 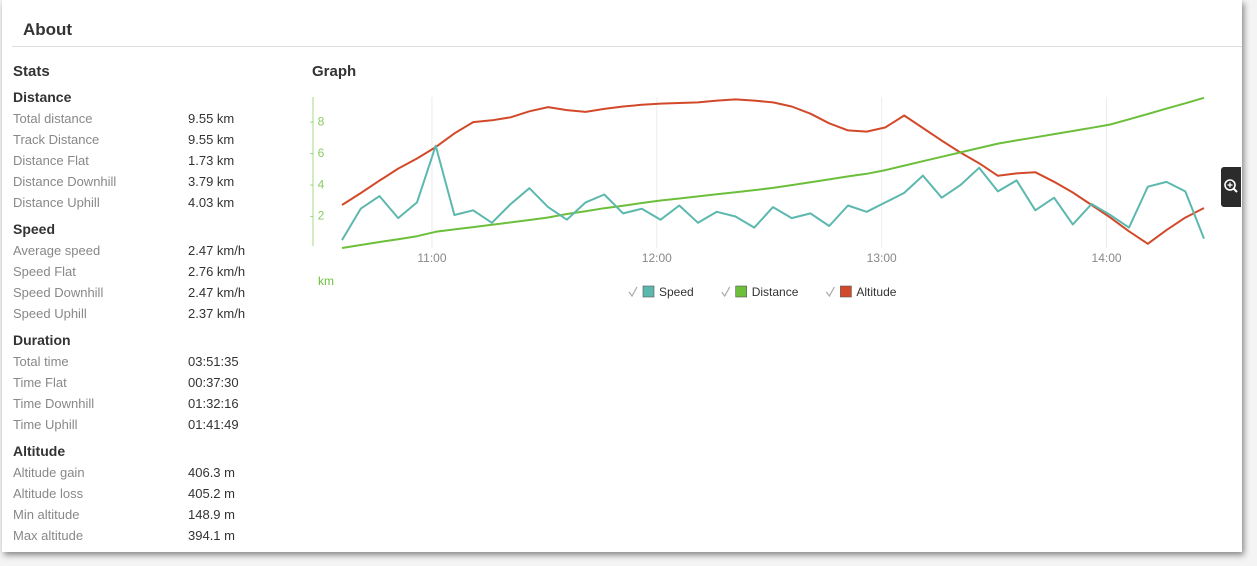 What do you see at coordinates (54, 403) in the screenshot?
I see `stat-label: Time Downhill` at bounding box center [54, 403].